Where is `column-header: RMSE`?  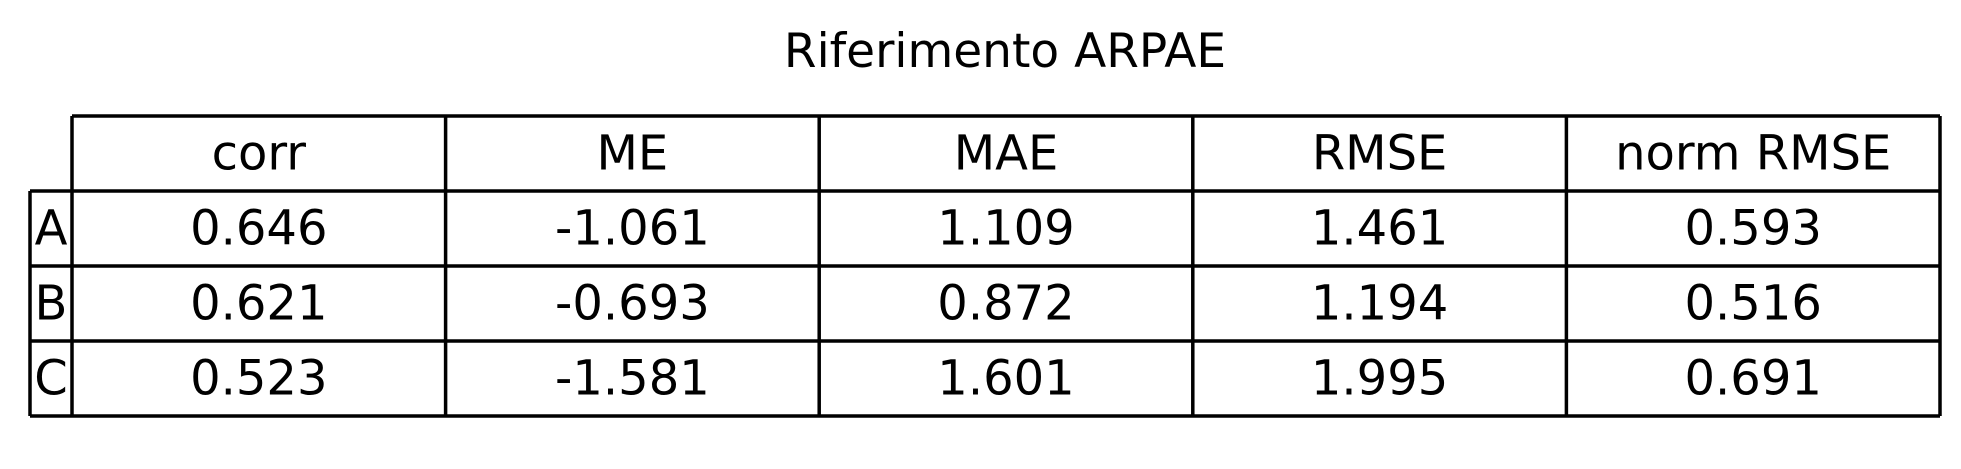
column-header: RMSE is located at coordinates (1380, 154).